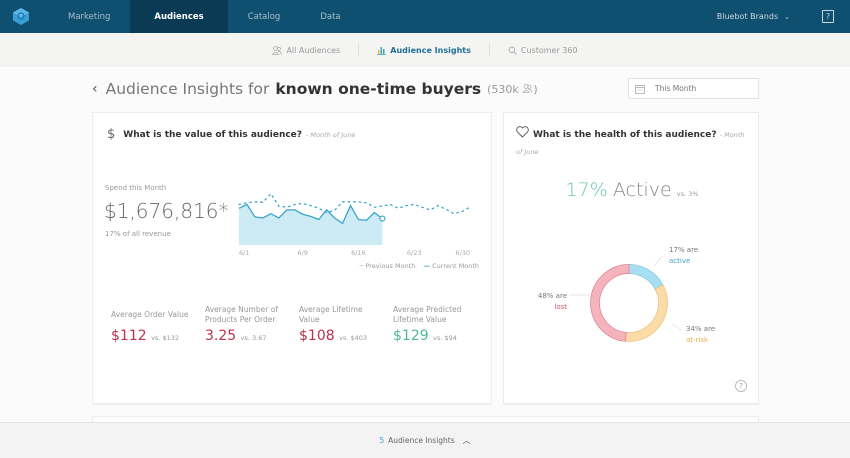  What do you see at coordinates (646, 277) in the screenshot?
I see `donut-slice-active` at bounding box center [646, 277].